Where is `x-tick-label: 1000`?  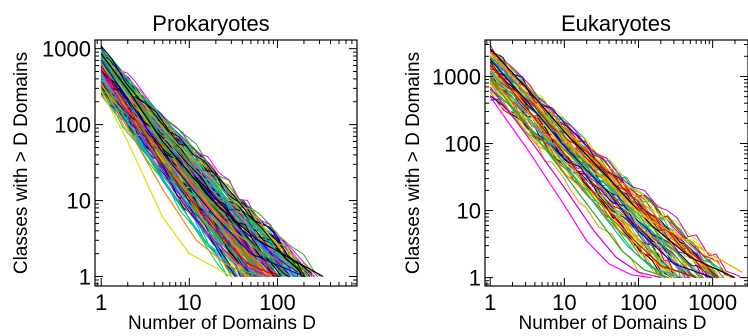 x-tick-label: 1000 is located at coordinates (712, 302).